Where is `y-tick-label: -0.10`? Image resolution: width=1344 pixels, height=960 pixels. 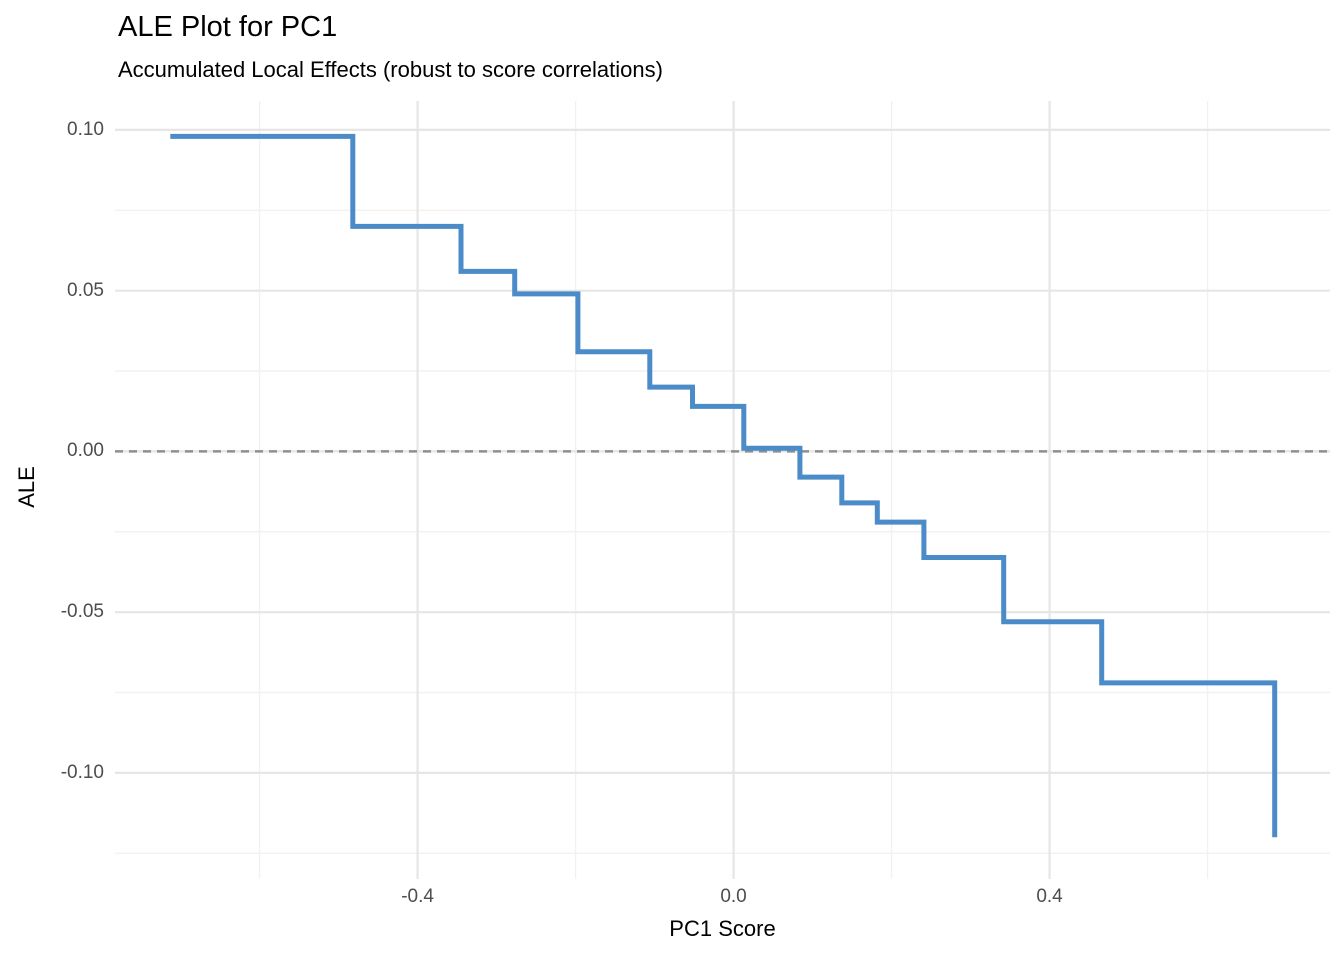
y-tick-label: -0.10 is located at coordinates (82, 772).